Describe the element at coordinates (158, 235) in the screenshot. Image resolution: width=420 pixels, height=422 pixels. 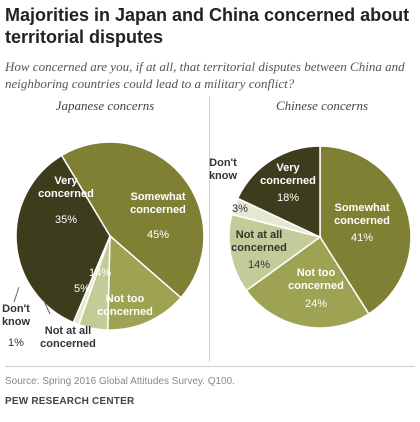
I see `slice-value-somewhat-concerned: 45%` at that location.